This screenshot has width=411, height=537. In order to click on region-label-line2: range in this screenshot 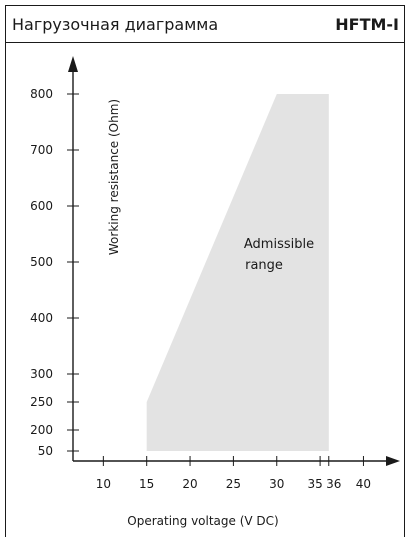, I will do `click(264, 265)`.